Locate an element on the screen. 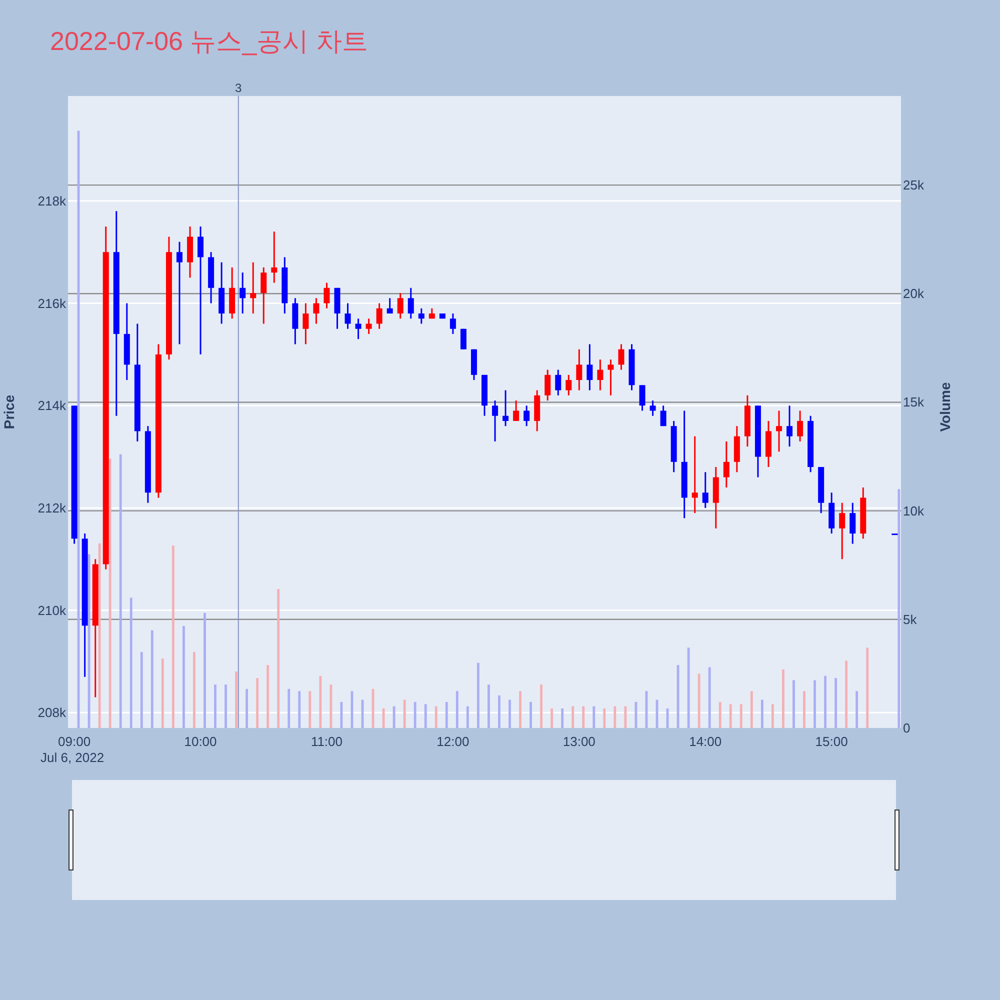 This screenshot has width=1000, height=1000. x-tick-label: 09:00 Jul 6, 2022 is located at coordinates (72, 749).